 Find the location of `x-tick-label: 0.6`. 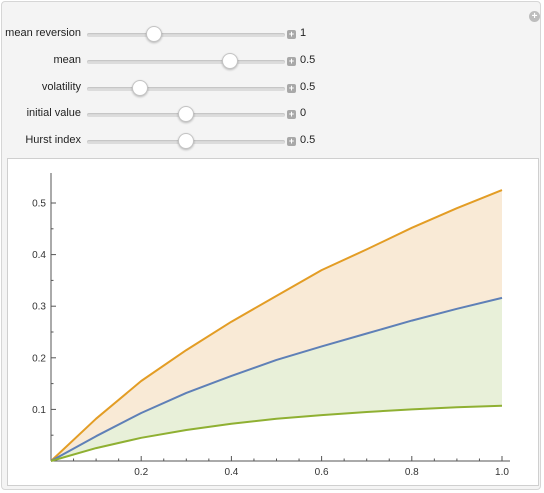

x-tick-label: 0.6 is located at coordinates (322, 472).